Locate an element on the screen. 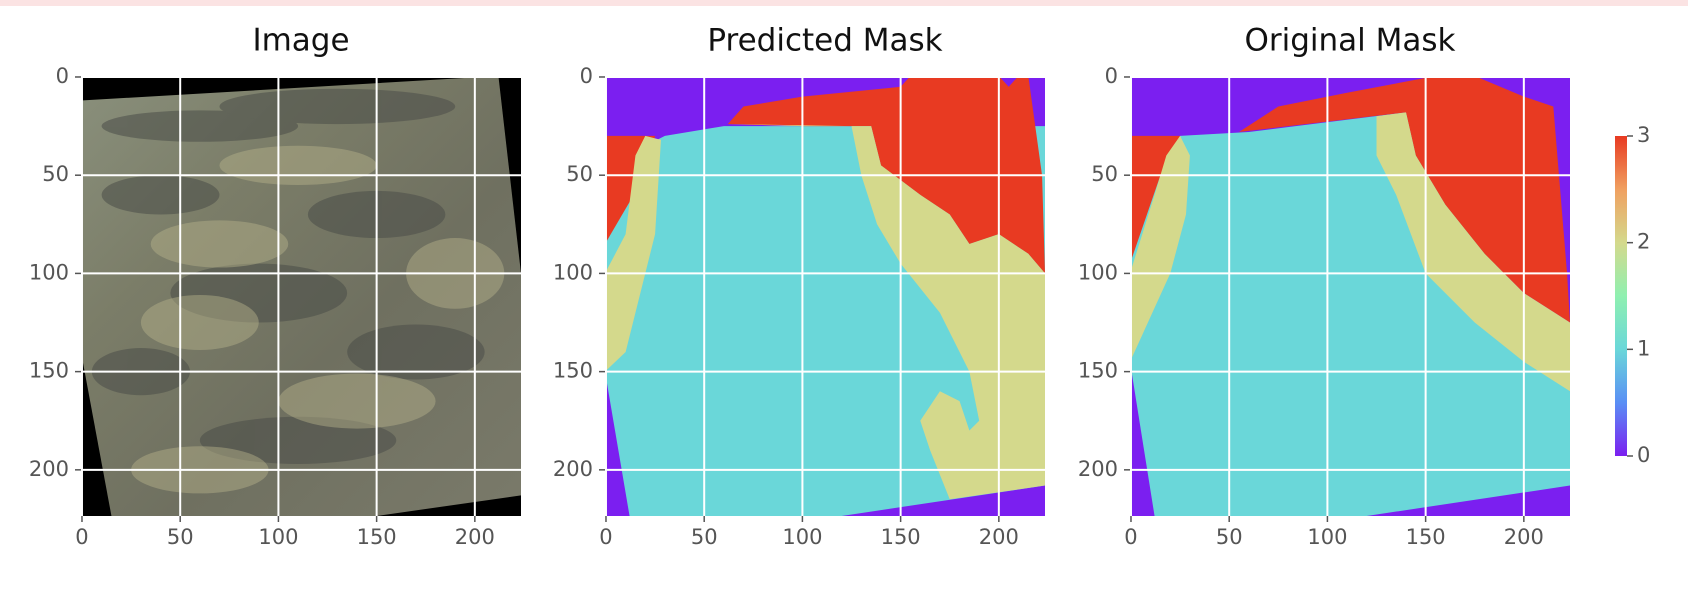 Image resolution: width=1688 pixels, height=604 pixels. panel-title: Predicted Mask is located at coordinates (824, 41).